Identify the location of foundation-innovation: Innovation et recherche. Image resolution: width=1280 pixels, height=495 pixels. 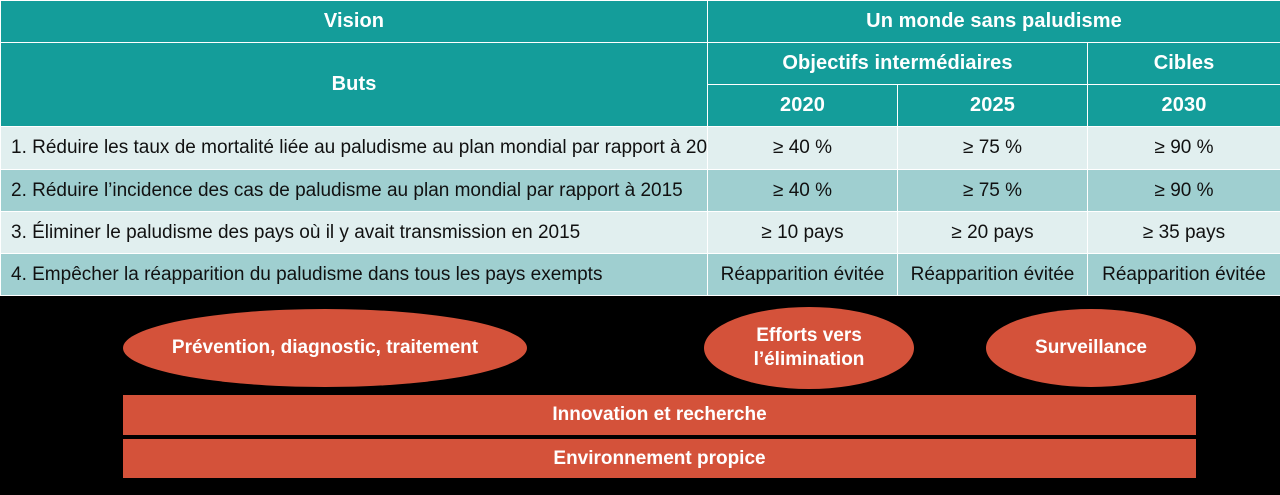
(659, 415).